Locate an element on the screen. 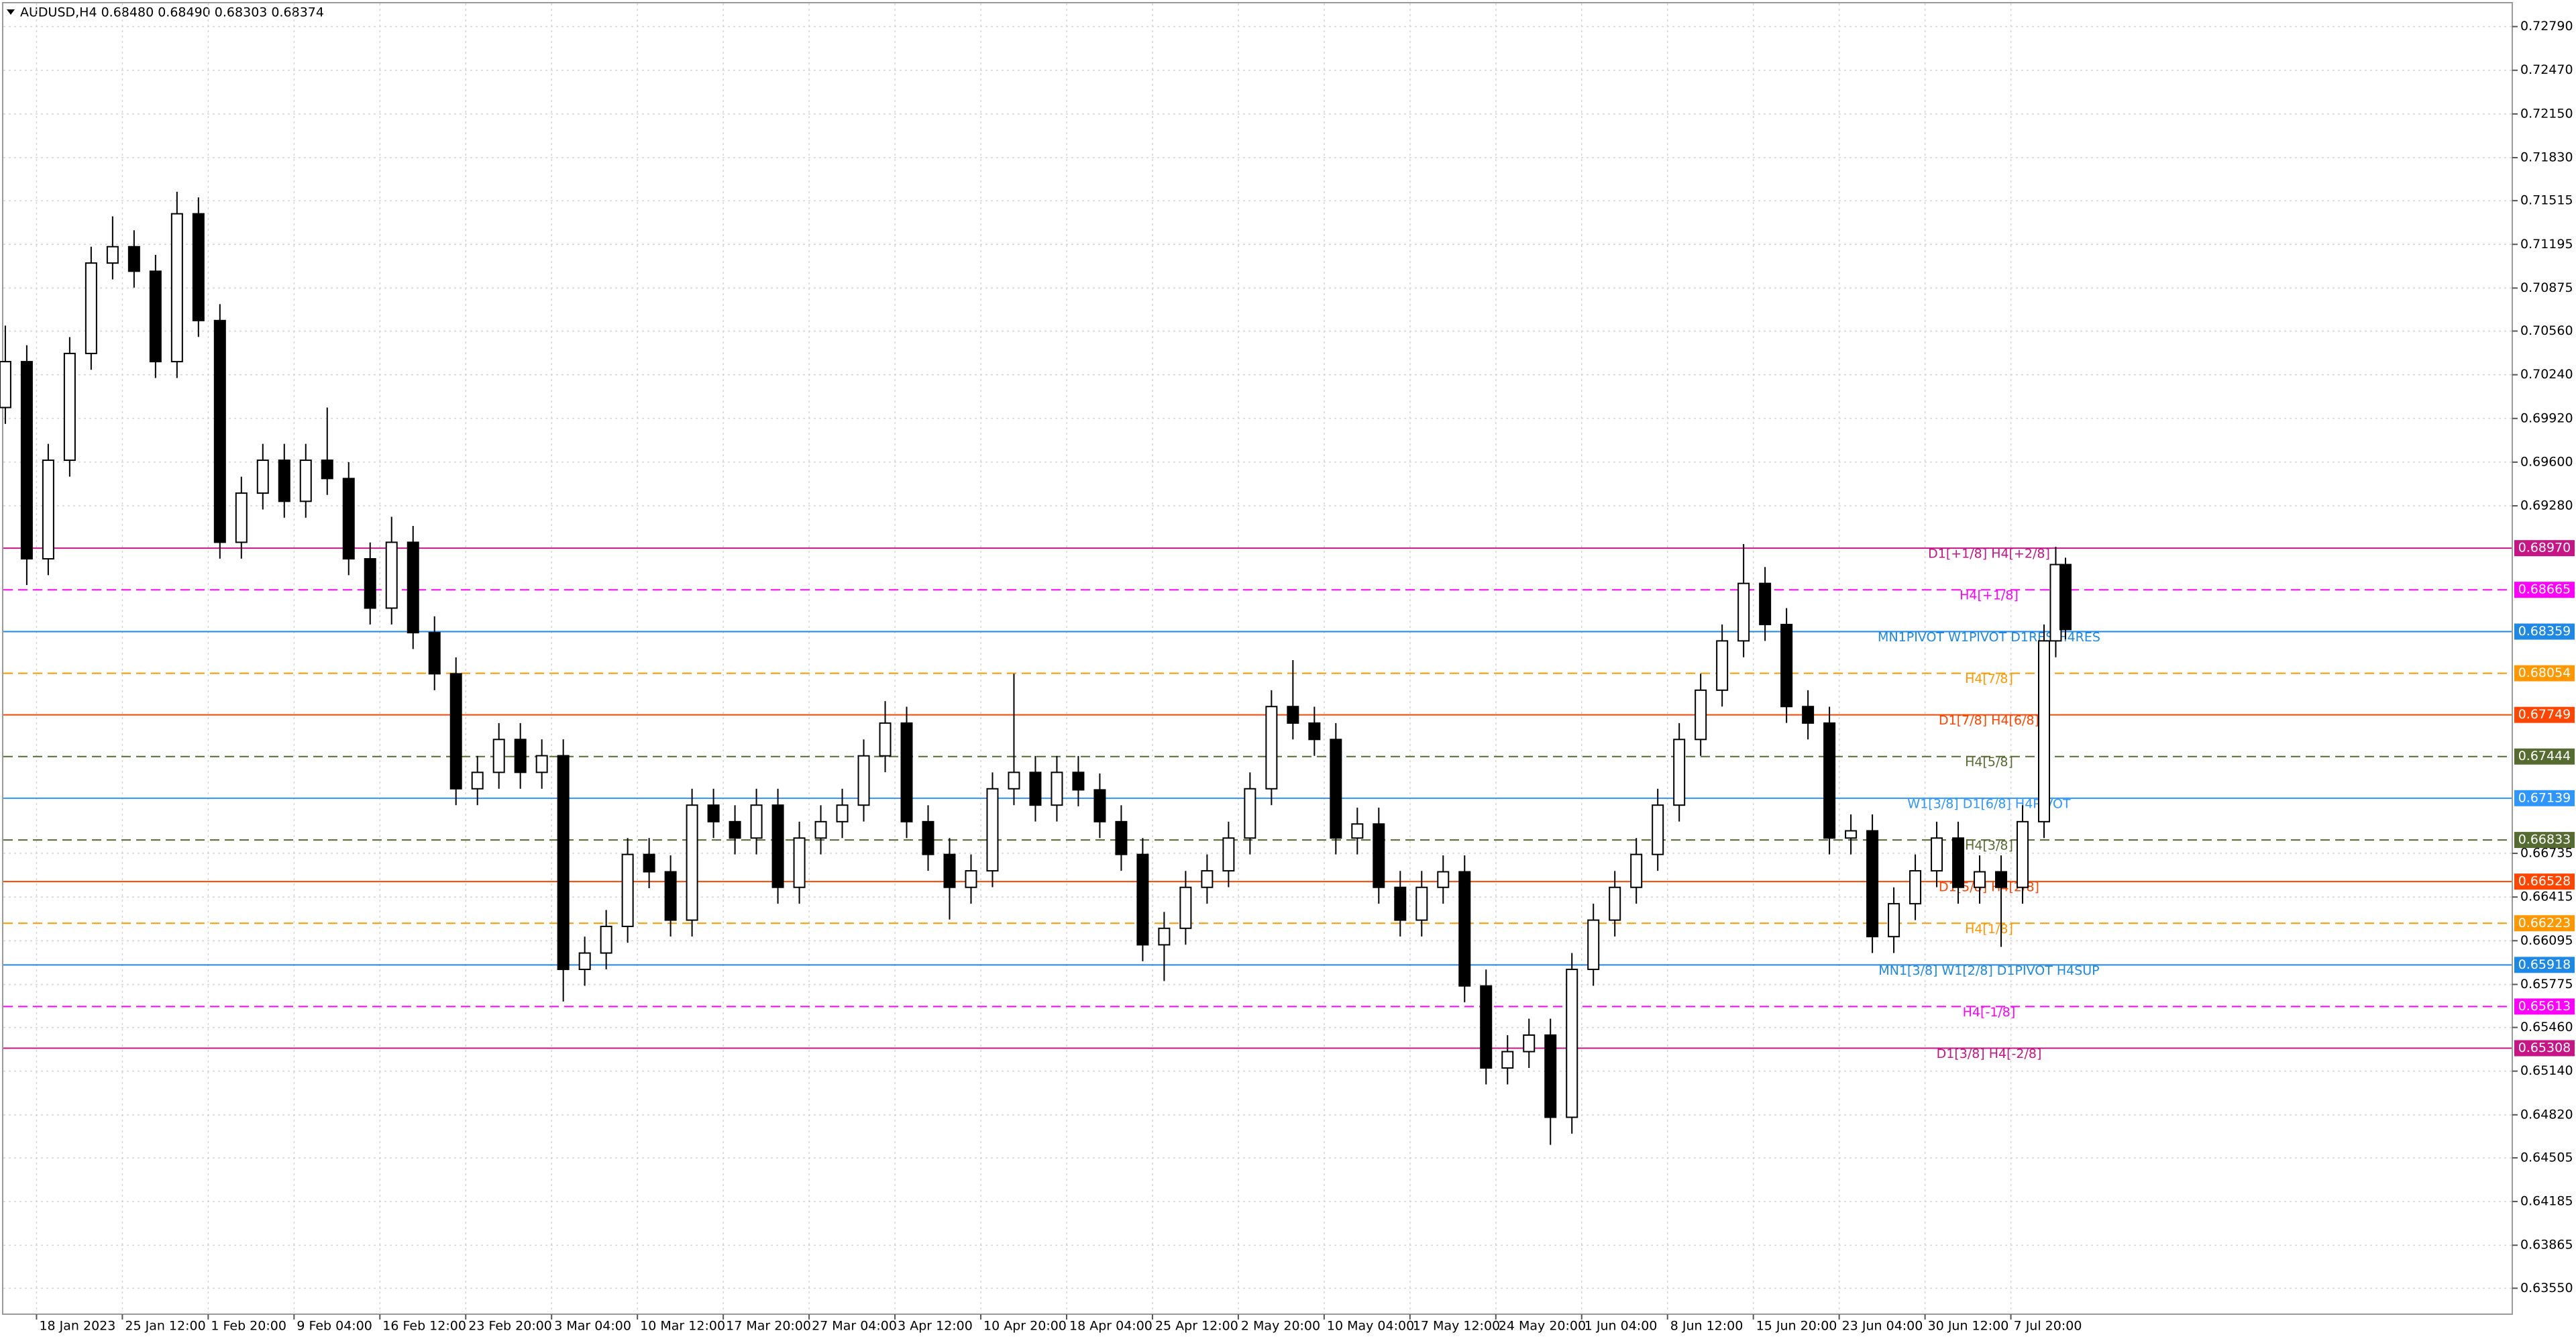 The height and width of the screenshot is (1339, 2576). x-tick-label: 30 Jun 12:00 is located at coordinates (1968, 1326).